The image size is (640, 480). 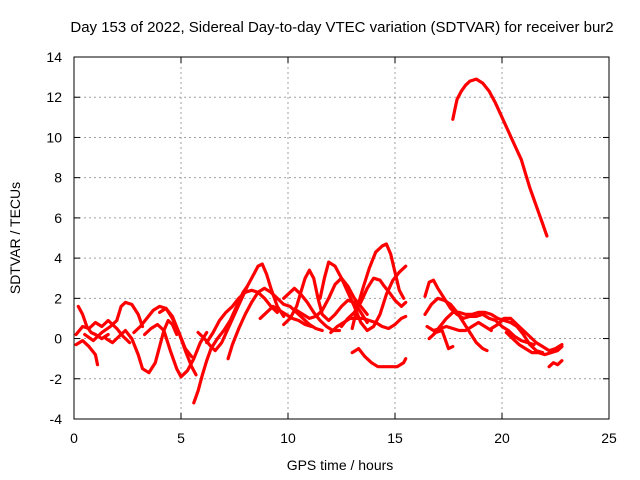 I want to click on x-tick-label: 0, so click(x=74, y=438).